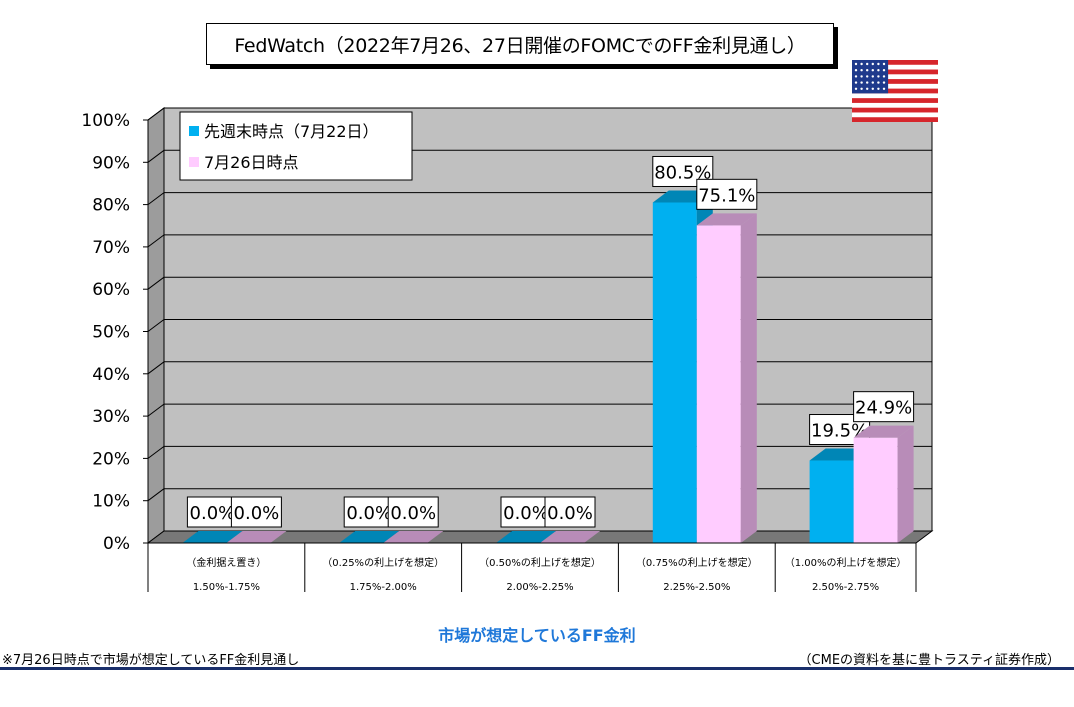 This screenshot has width=1074, height=707. I want to click on category-label-line2: 1.75%-2.00%, so click(383, 587).